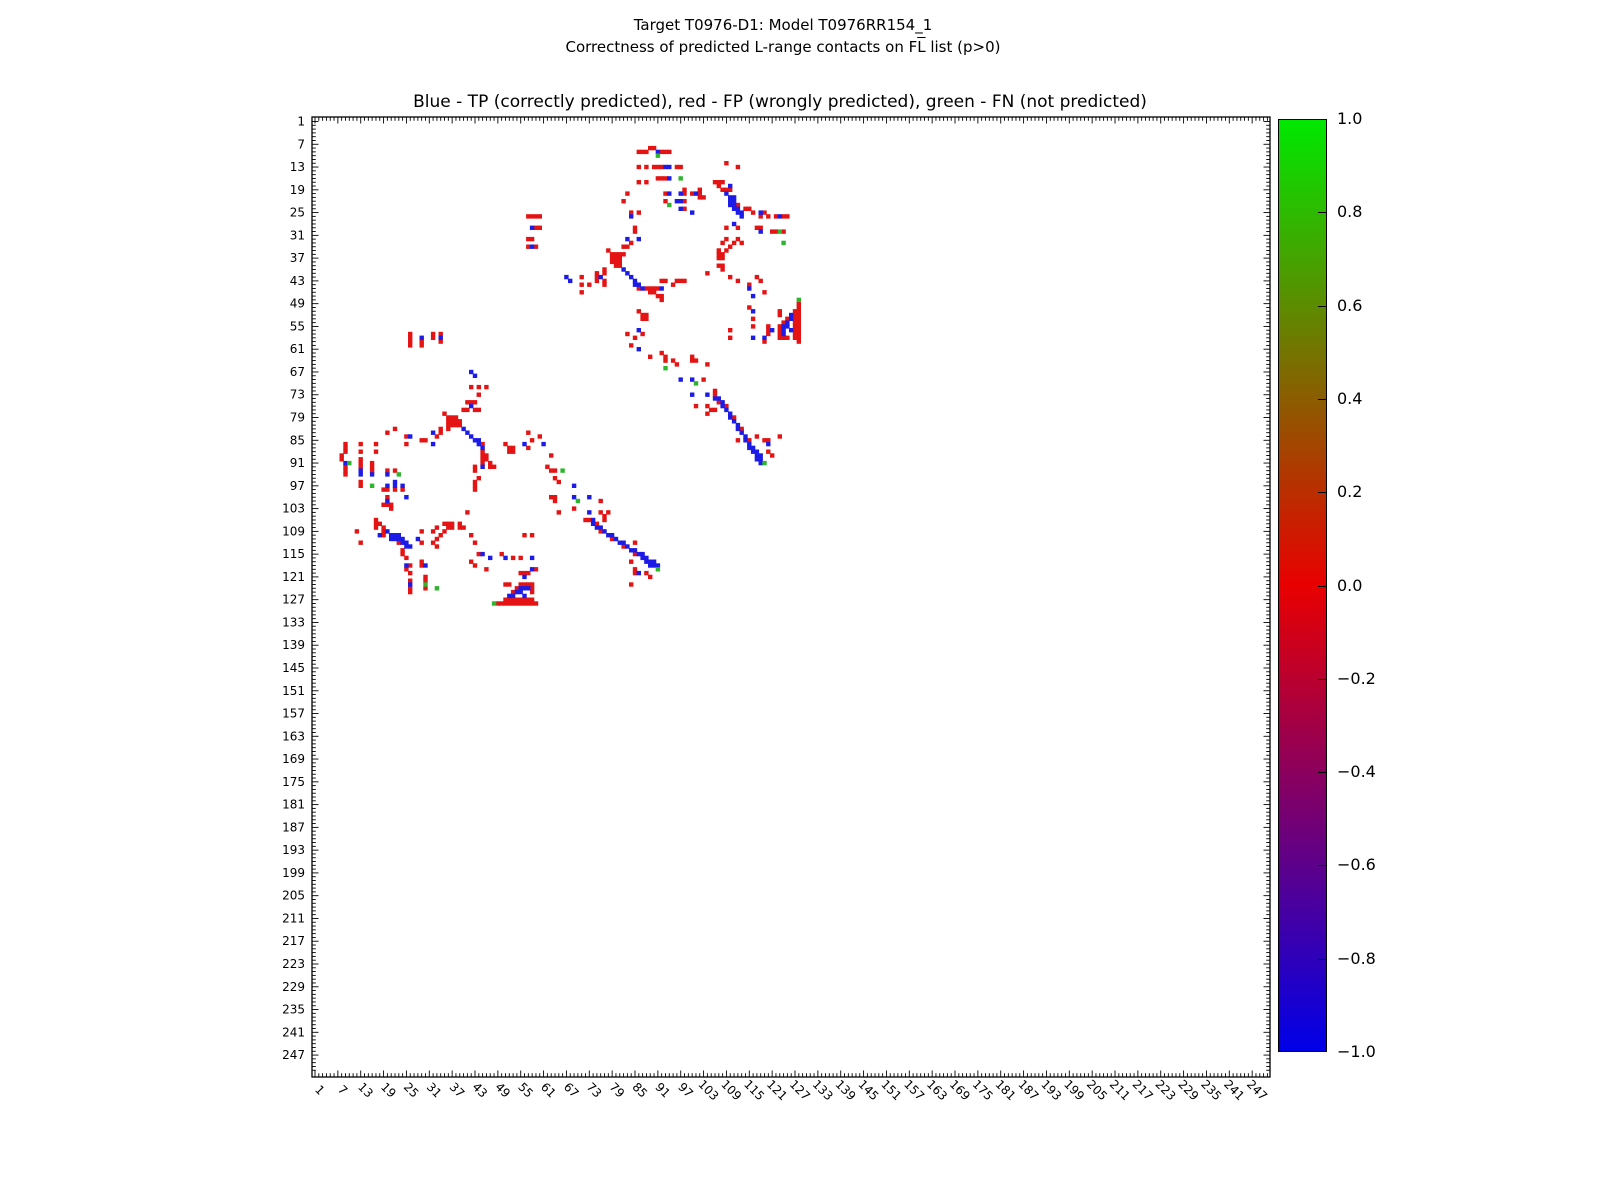  I want to click on colorbar-tick-label: −0.2, so click(1356, 678).